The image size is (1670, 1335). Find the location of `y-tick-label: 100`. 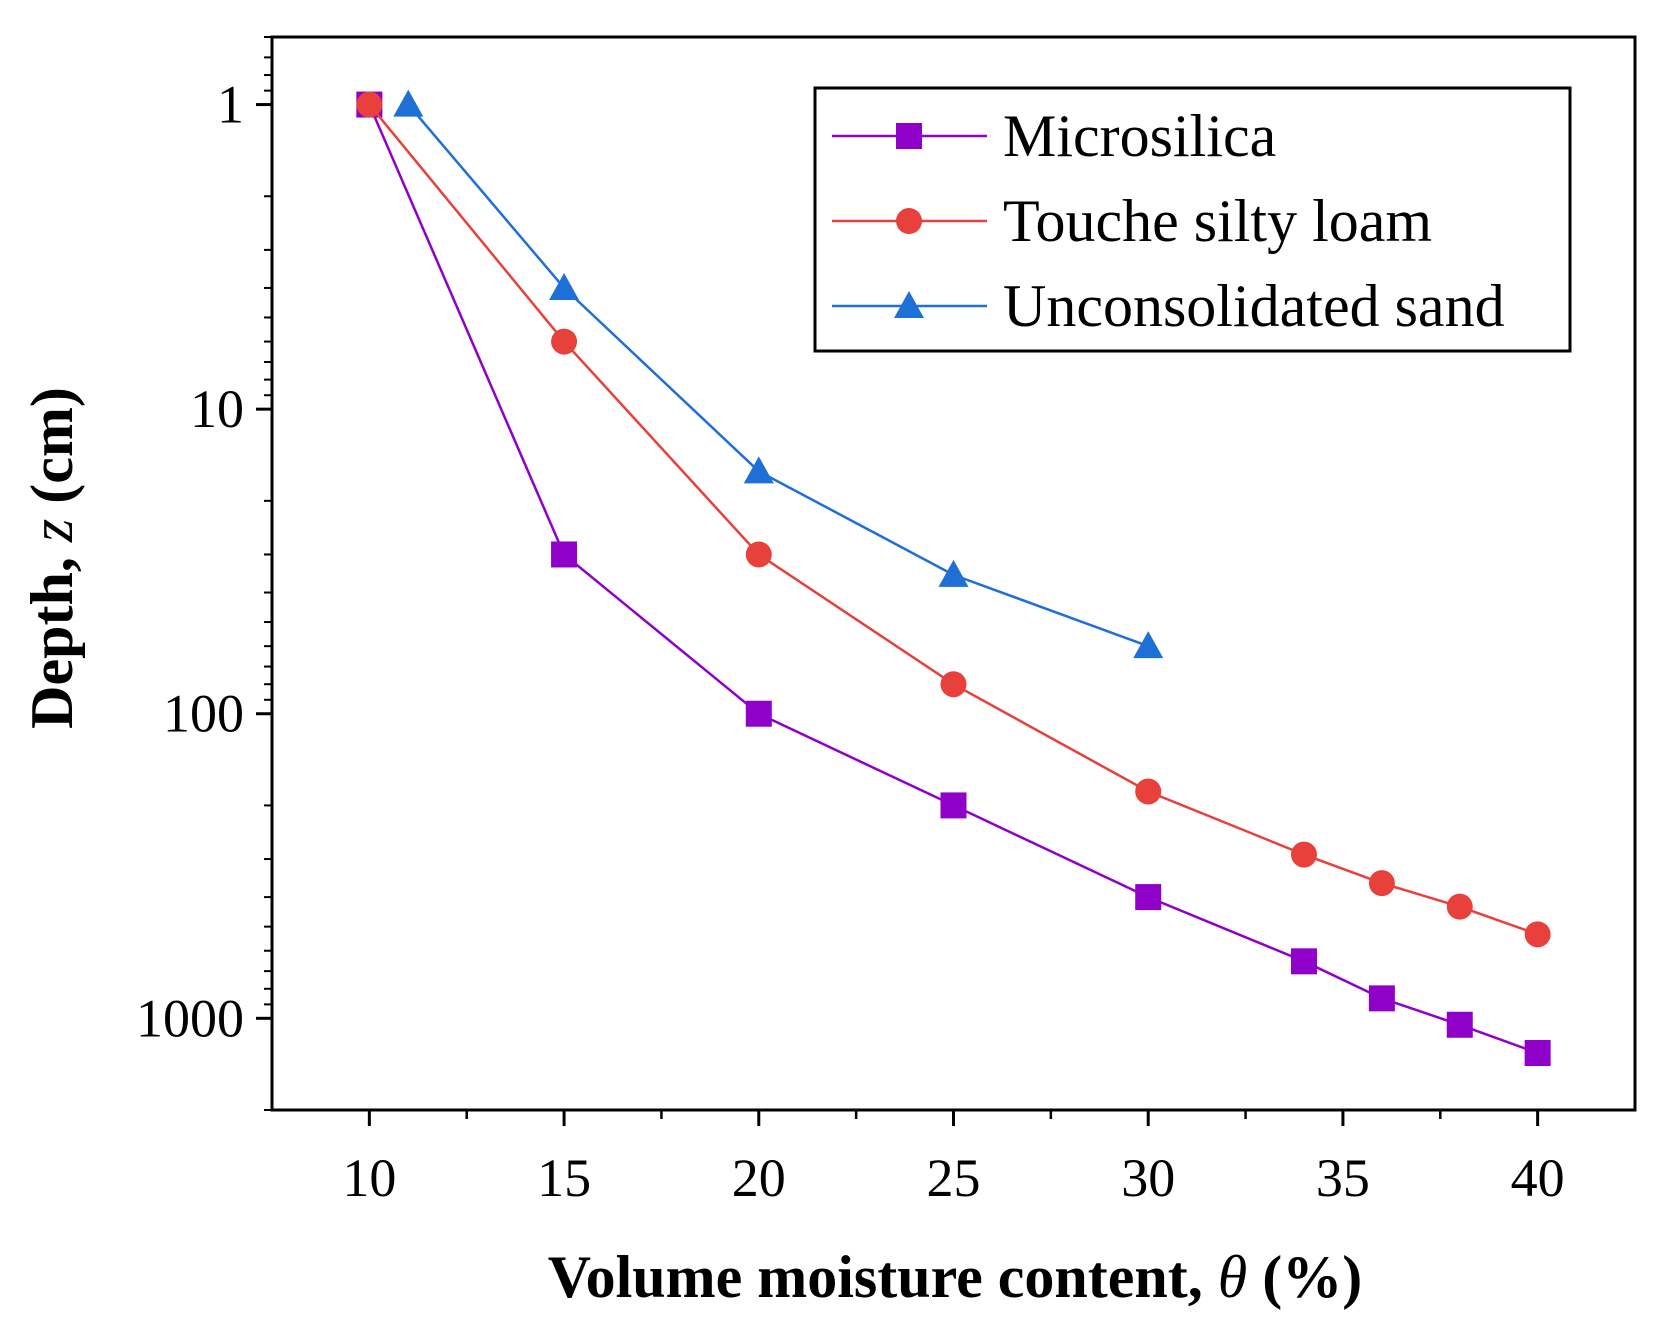

y-tick-label: 100 is located at coordinates (203, 714).